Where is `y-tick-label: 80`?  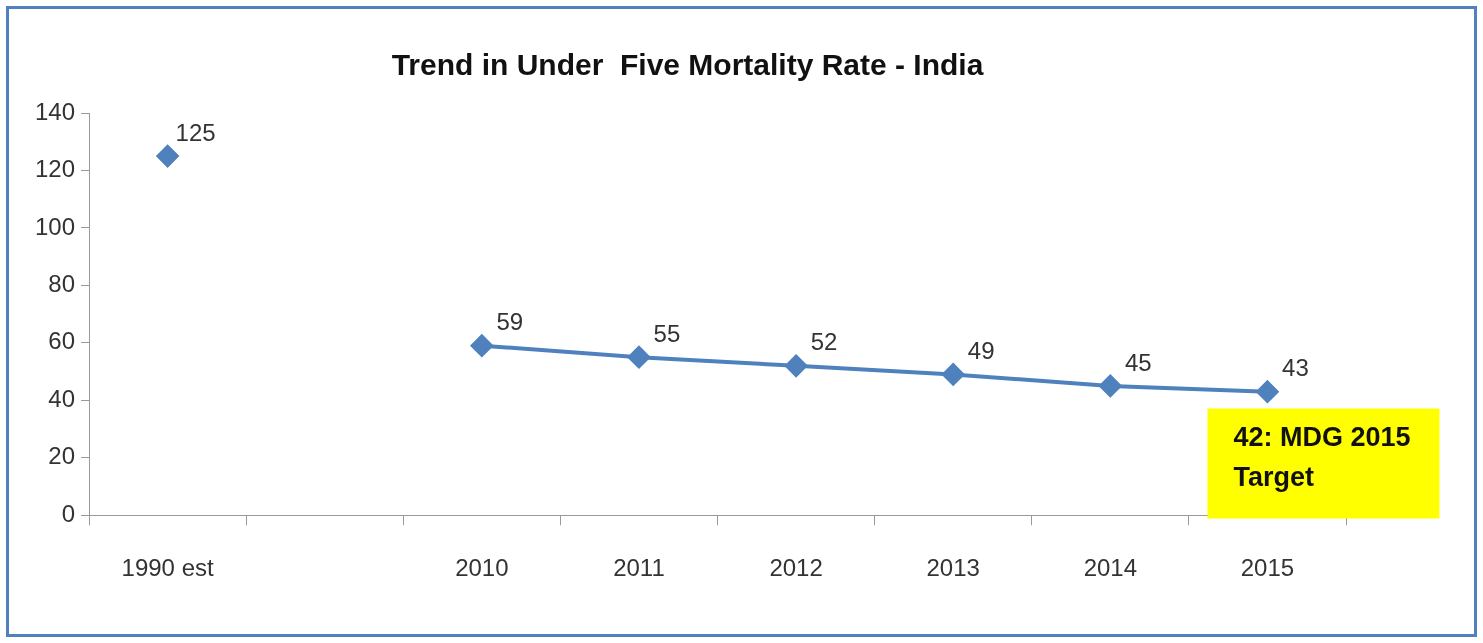 y-tick-label: 80 is located at coordinates (62, 283).